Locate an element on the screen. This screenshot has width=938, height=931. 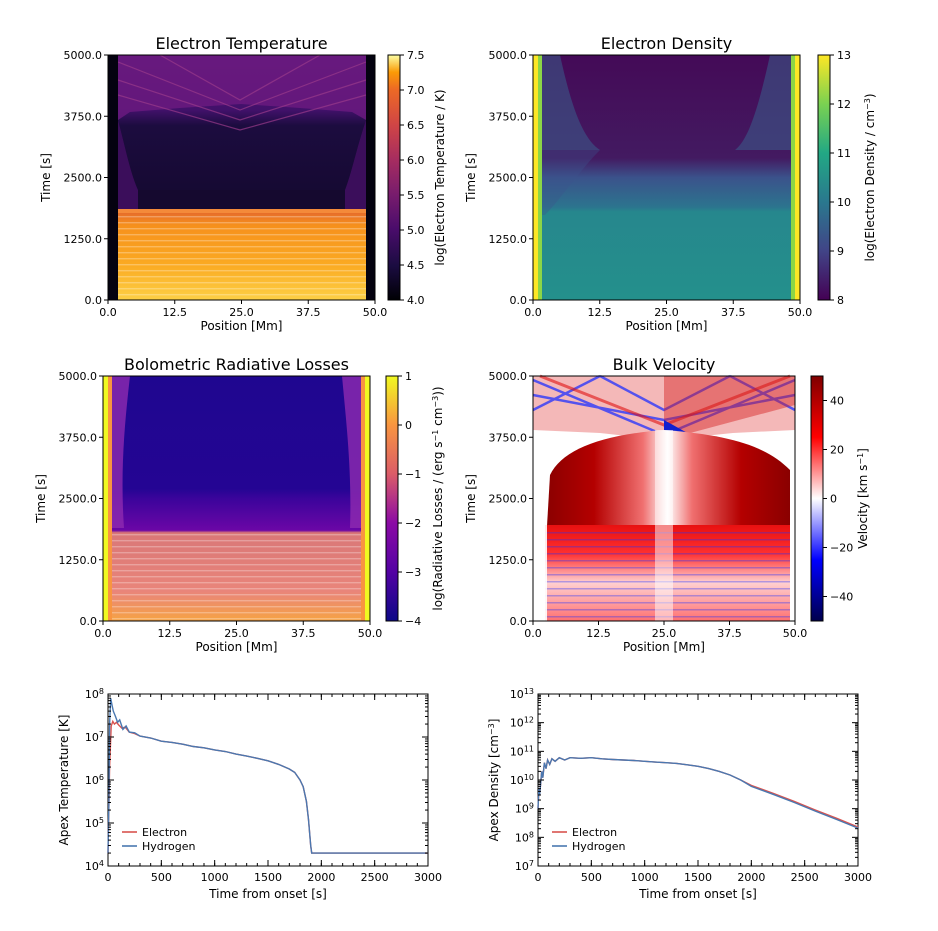
y-tick-label: 10⁵ is located at coordinates (94, 823).